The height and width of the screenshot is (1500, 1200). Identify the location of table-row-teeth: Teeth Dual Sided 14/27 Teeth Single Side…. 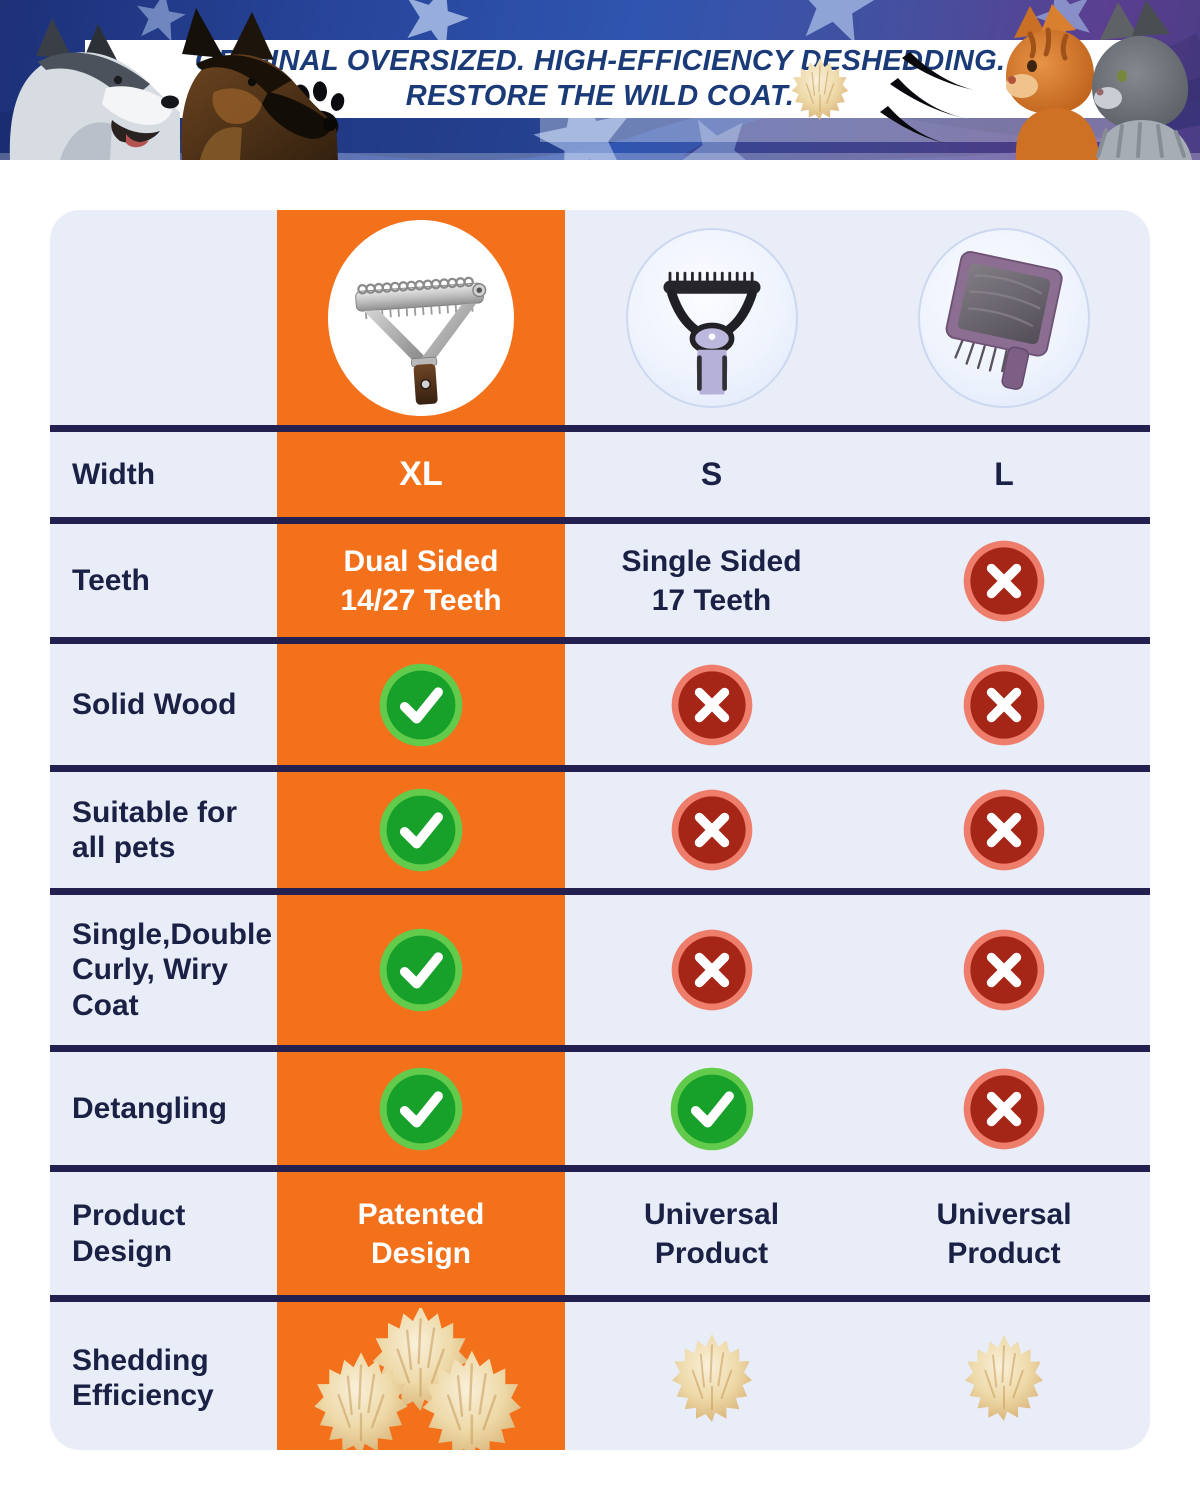
(600, 577).